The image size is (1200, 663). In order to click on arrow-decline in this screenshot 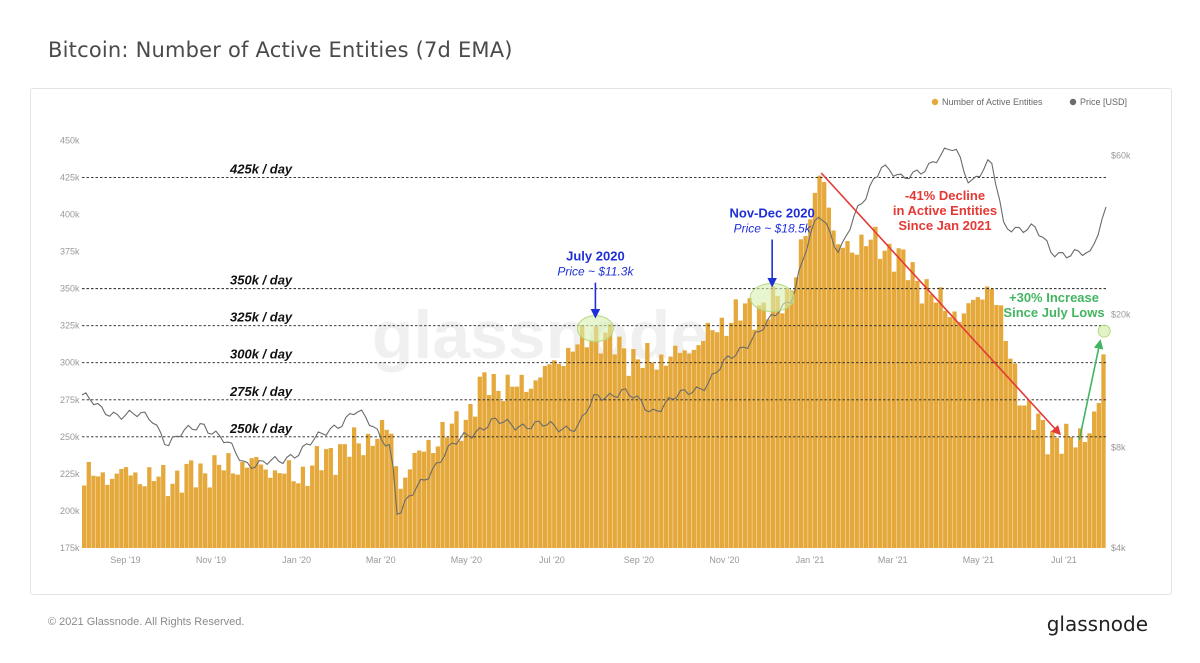, I will do `click(941, 304)`.